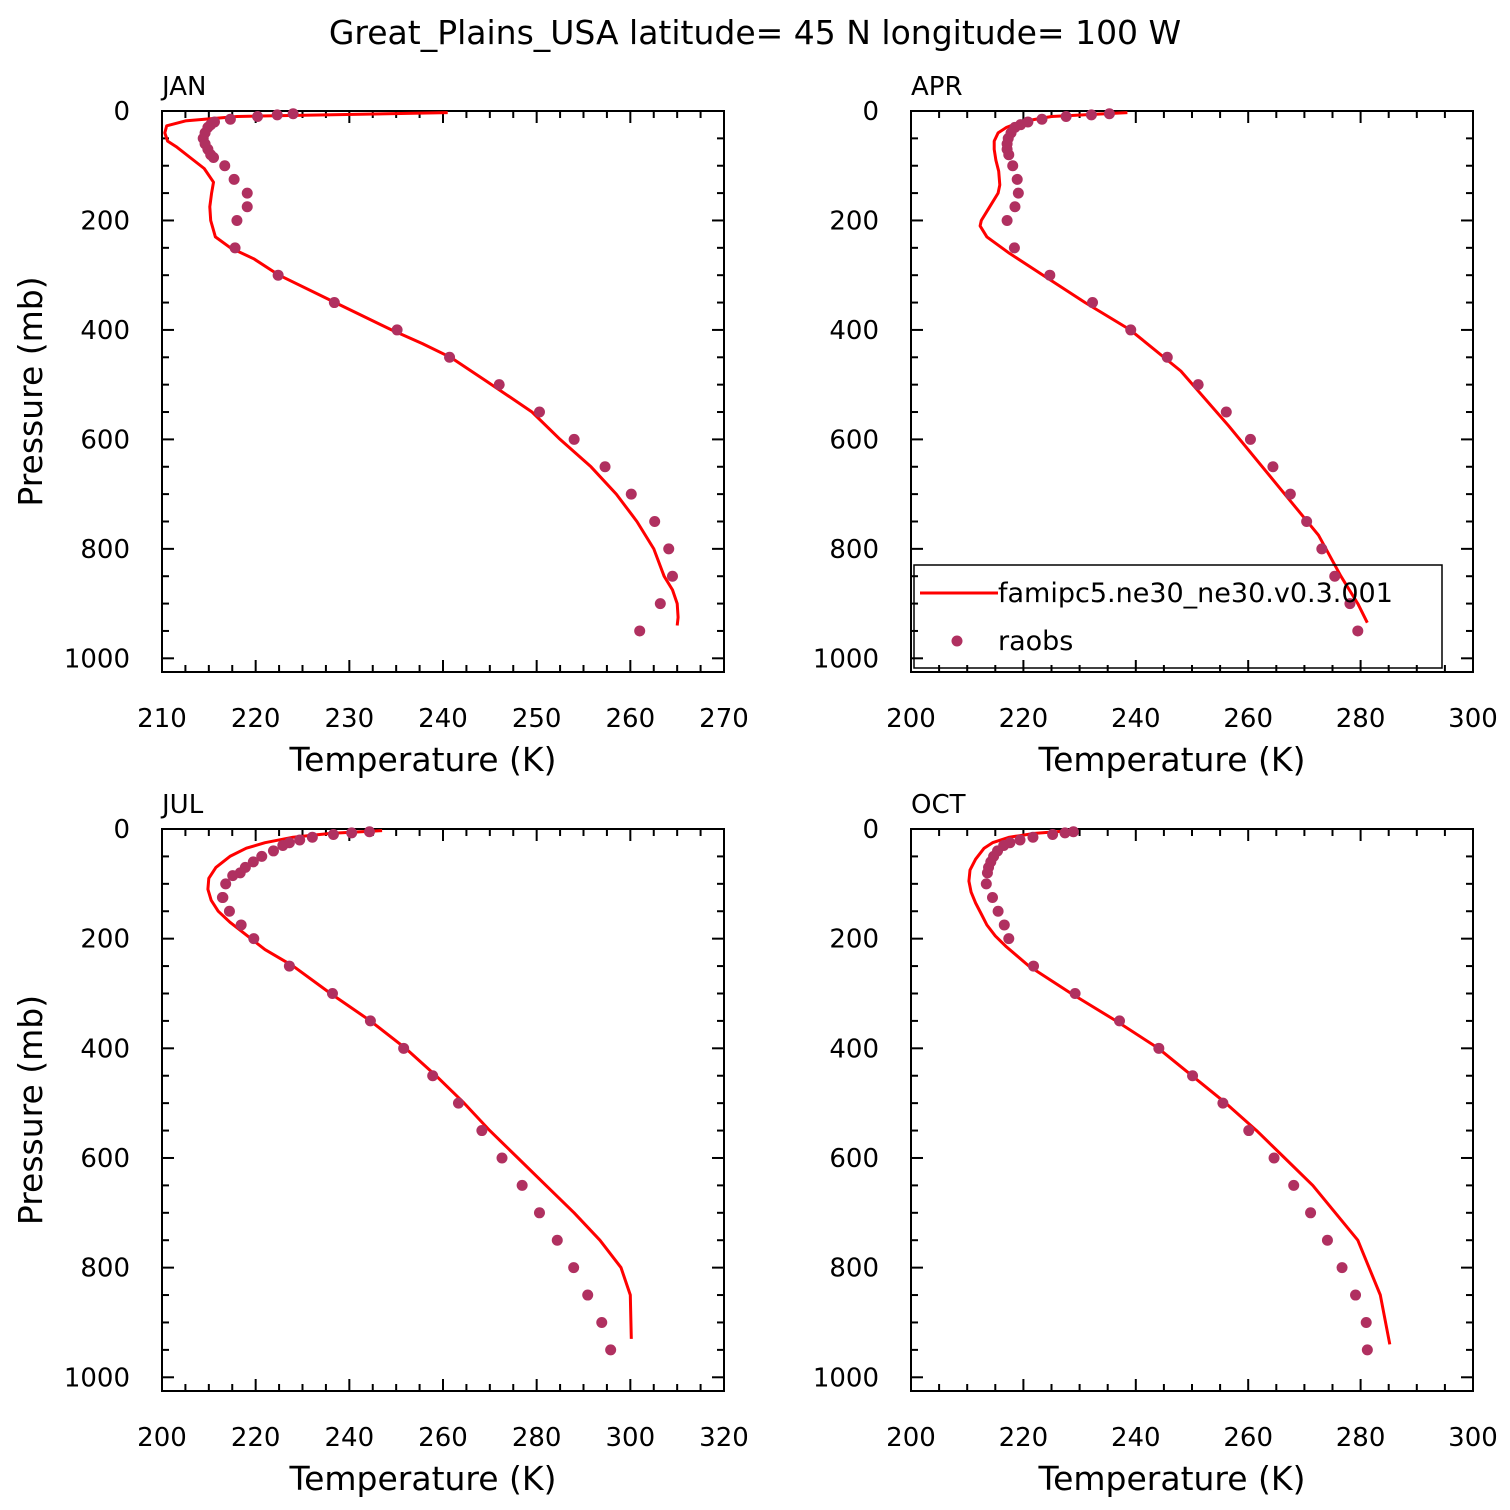 The height and width of the screenshot is (1510, 1510). What do you see at coordinates (724, 1438) in the screenshot?
I see `x-tick-label: 320` at bounding box center [724, 1438].